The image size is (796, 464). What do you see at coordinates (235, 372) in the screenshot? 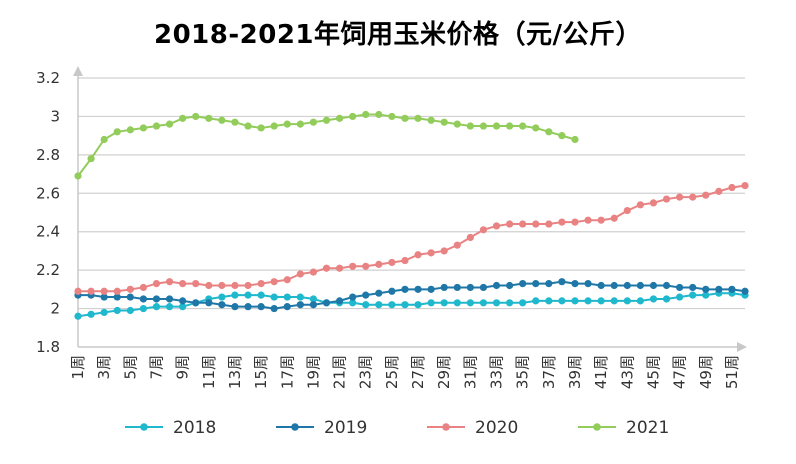
I see `x-tick-label: 13周` at bounding box center [235, 372].